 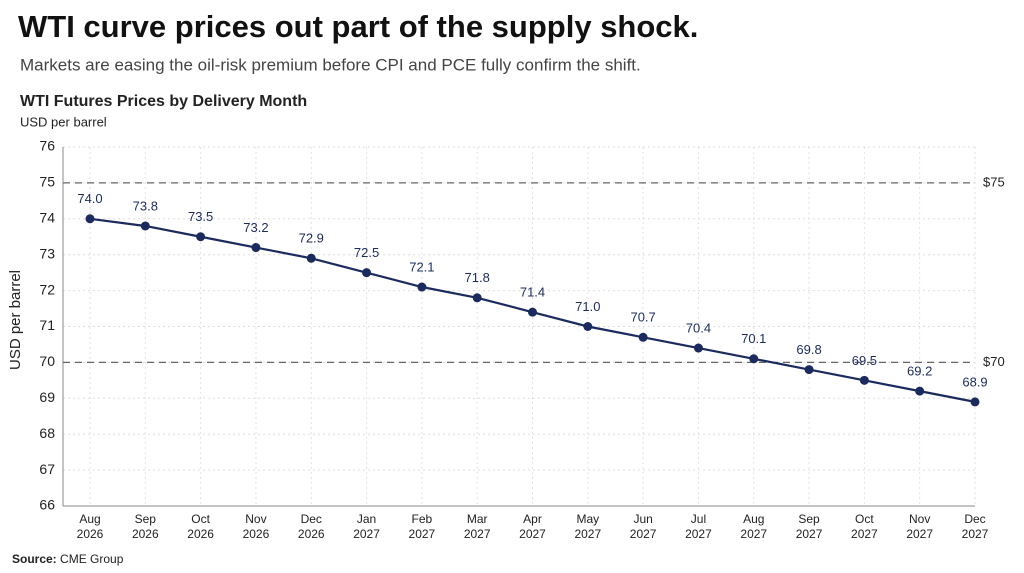 I want to click on source: Source: CME Group, so click(x=68, y=559).